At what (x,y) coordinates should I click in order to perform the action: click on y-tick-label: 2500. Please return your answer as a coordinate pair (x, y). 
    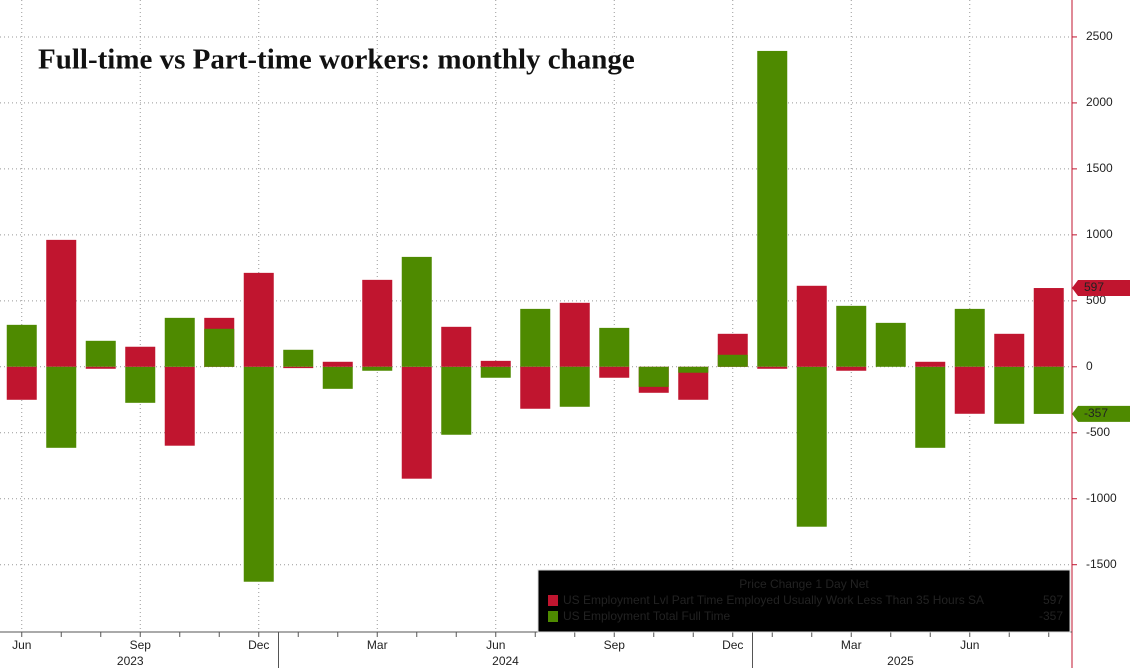
    Looking at the image, I should click on (1099, 36).